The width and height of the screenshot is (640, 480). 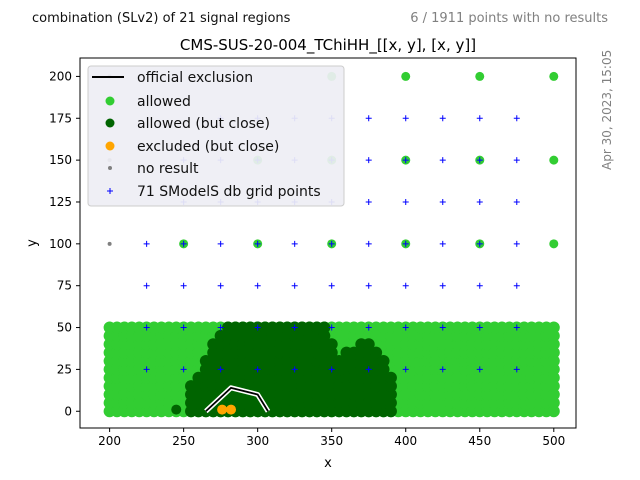 I want to click on chart-title: CMS-SUS-20-004_TChiHH_[[x, y], [x, y]], so click(x=328, y=45).